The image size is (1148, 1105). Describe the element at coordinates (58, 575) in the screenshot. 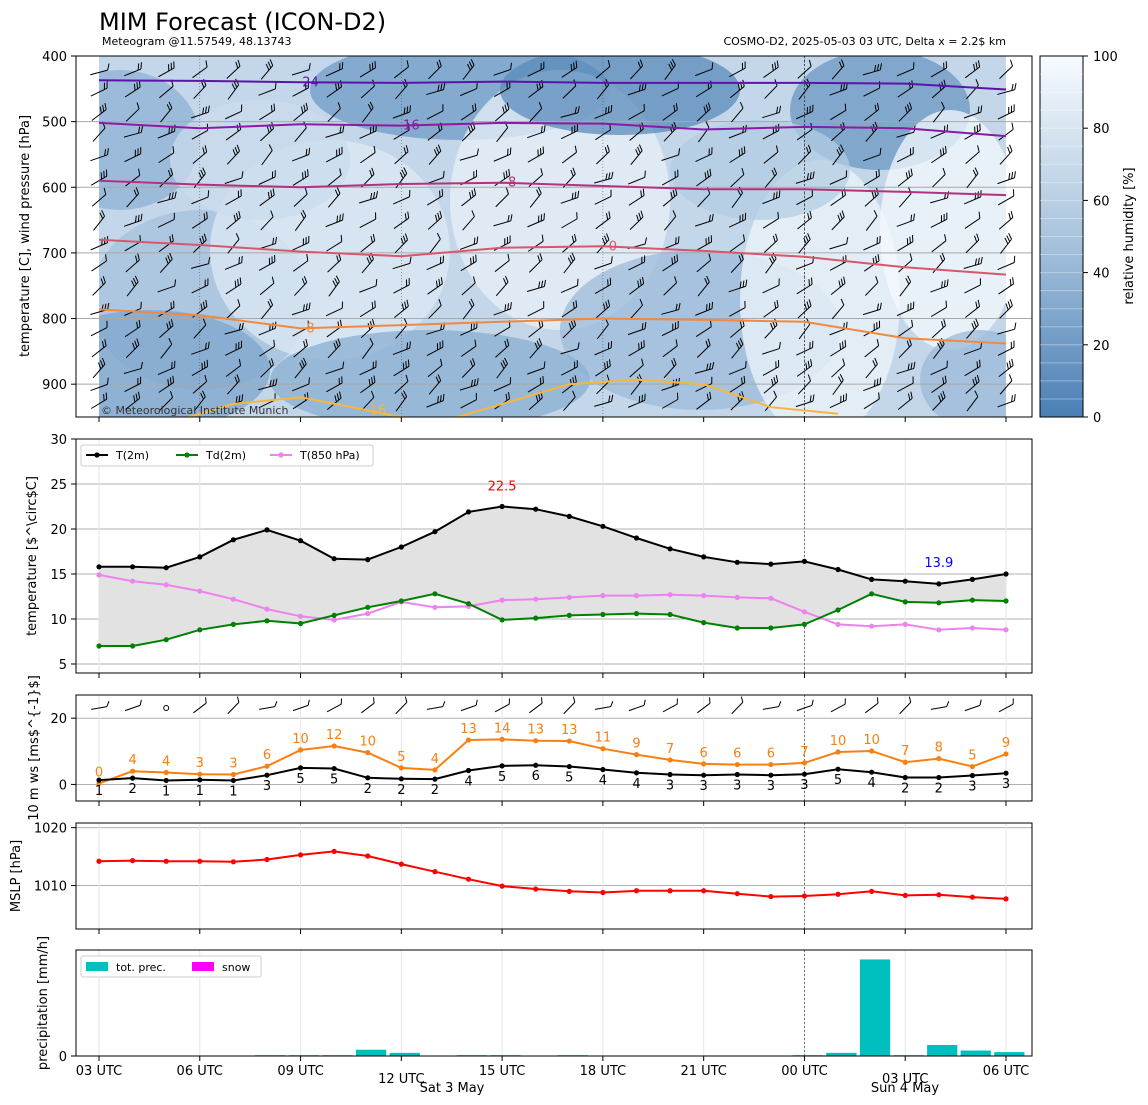

I see `y-tick-label: 15` at that location.